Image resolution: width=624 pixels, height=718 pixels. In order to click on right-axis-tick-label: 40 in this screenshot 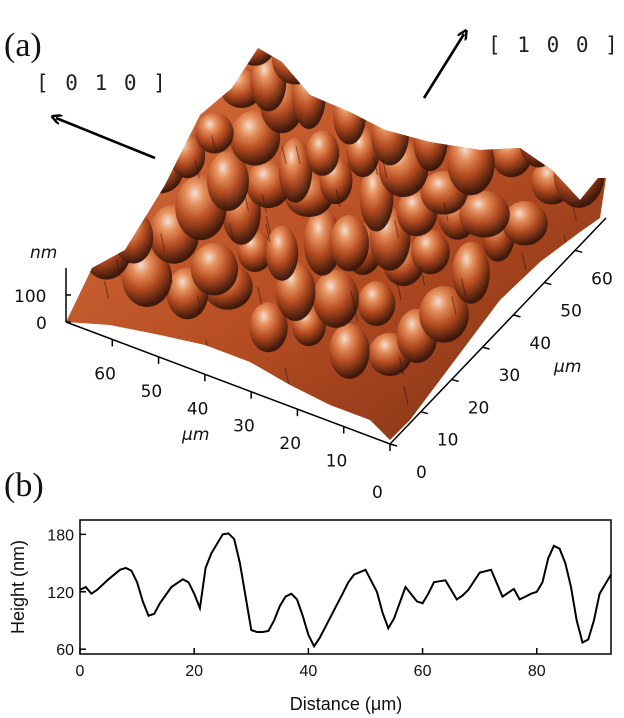, I will do `click(540, 344)`.